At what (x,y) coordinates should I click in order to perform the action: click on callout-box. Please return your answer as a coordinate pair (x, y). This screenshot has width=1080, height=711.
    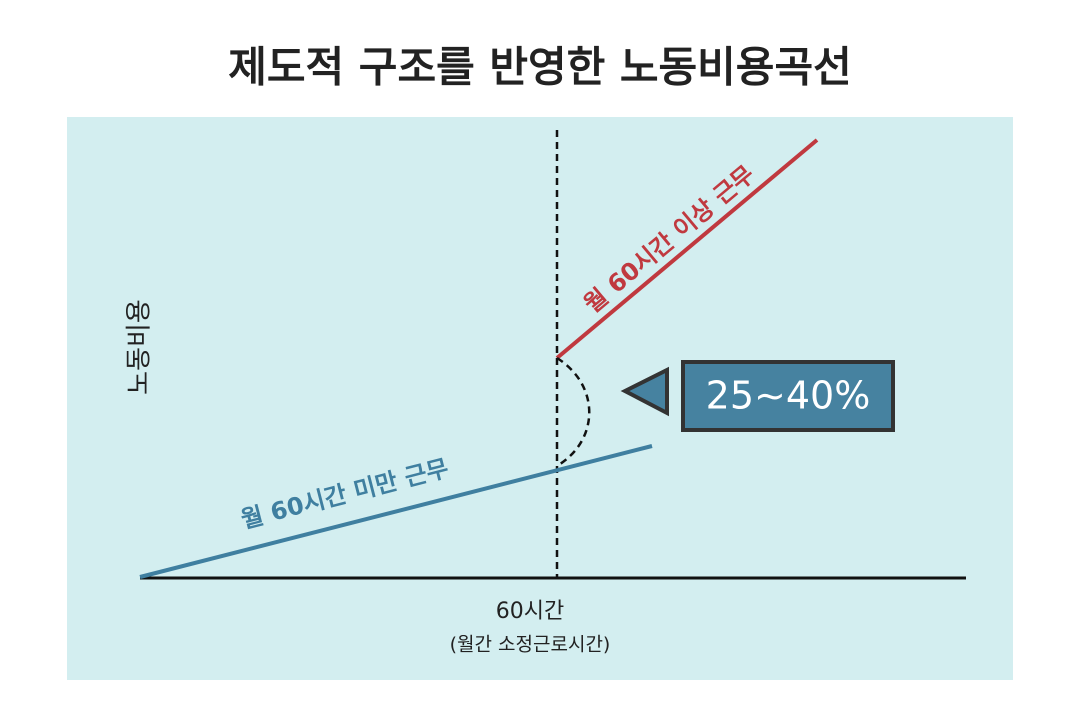
    Looking at the image, I should click on (788, 396).